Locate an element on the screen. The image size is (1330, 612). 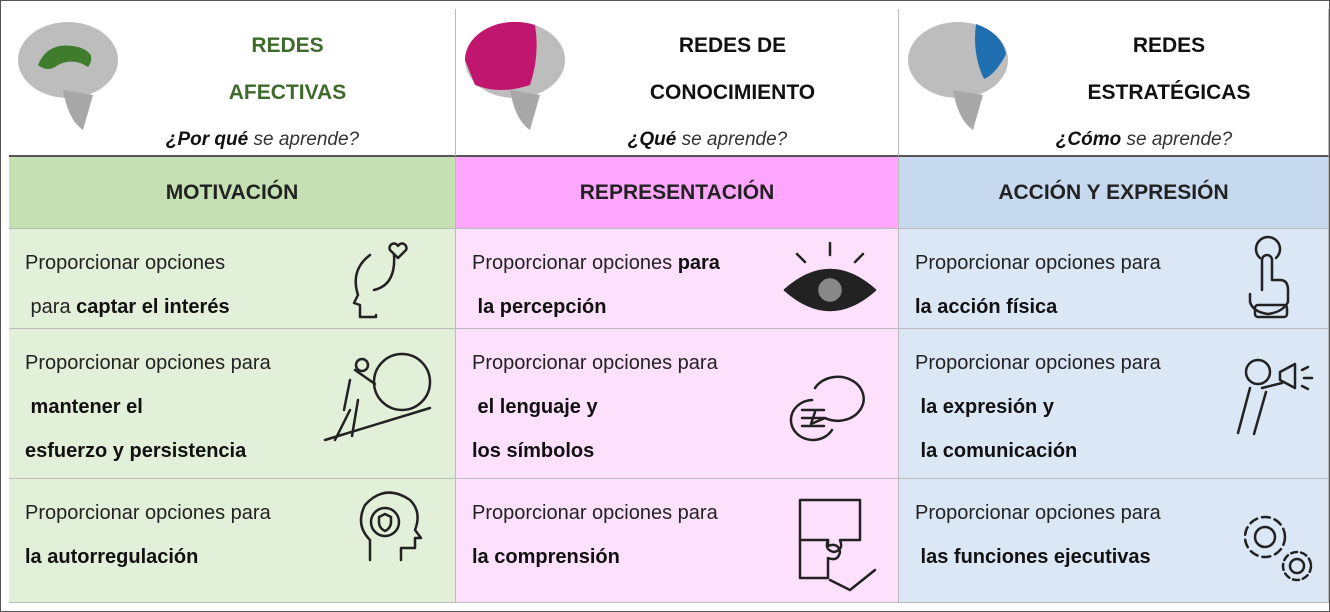
guideline-cell: Proporcionar opciones para la percepción is located at coordinates (677, 279).